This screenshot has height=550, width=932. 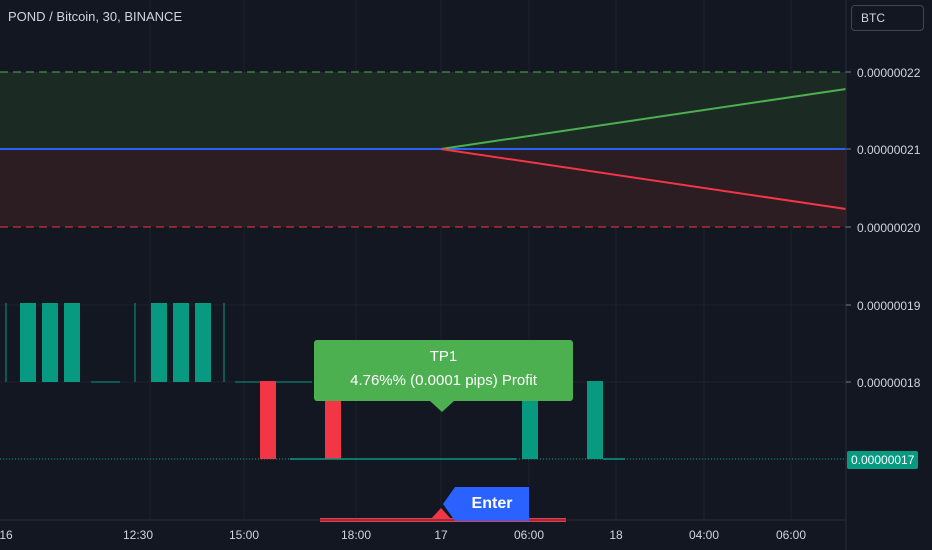 What do you see at coordinates (889, 228) in the screenshot?
I see `price-label: 0.00000020` at bounding box center [889, 228].